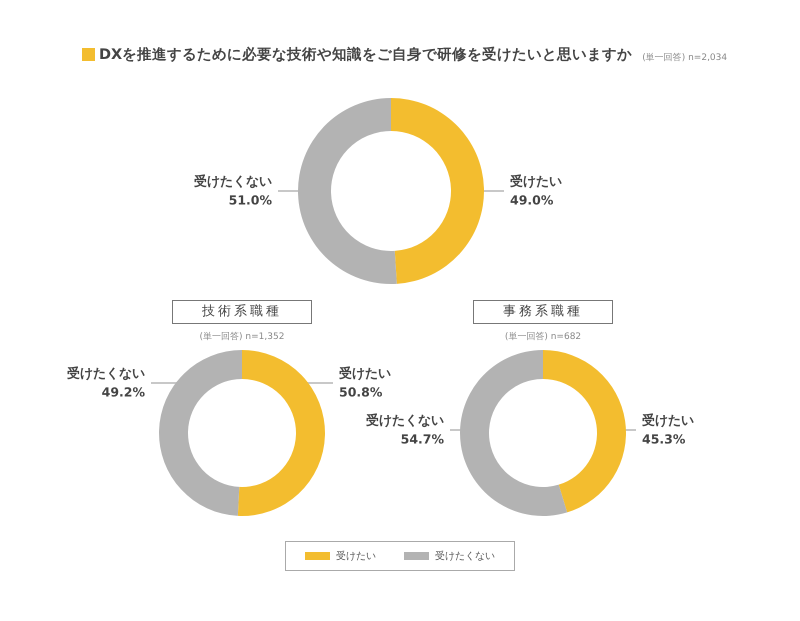 The height and width of the screenshot is (621, 800). What do you see at coordinates (543, 336) in the screenshot?
I see `chart-subtitle: (単一回答) n=682` at bounding box center [543, 336].